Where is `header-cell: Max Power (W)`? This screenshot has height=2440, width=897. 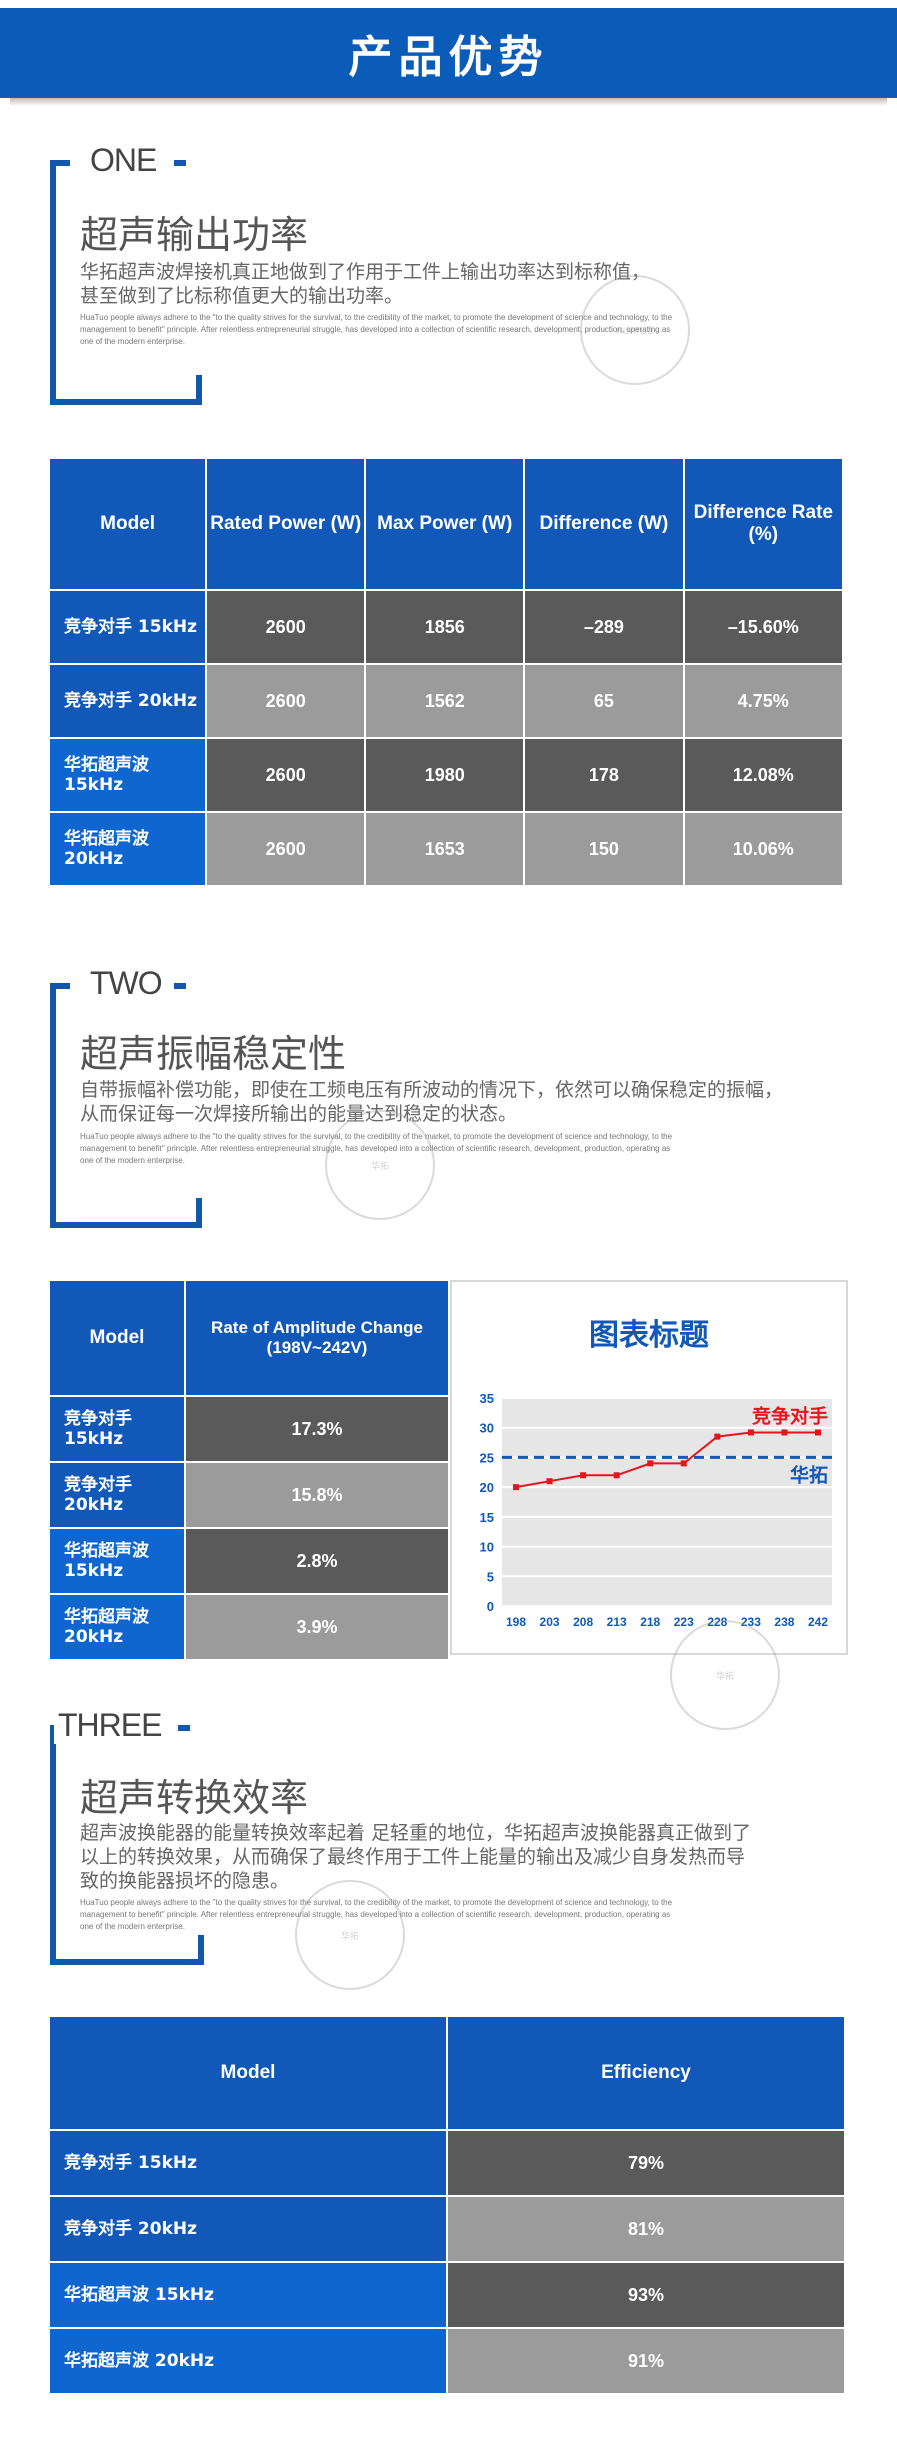 header-cell: Max Power (W) is located at coordinates (445, 524).